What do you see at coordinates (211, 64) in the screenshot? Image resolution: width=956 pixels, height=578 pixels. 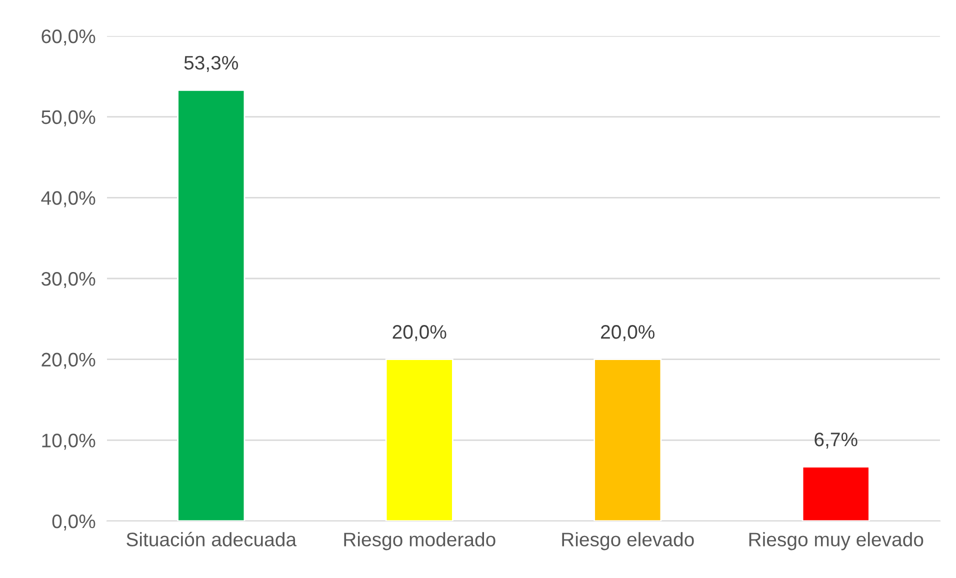 I see `data-label: 53,3%` at bounding box center [211, 64].